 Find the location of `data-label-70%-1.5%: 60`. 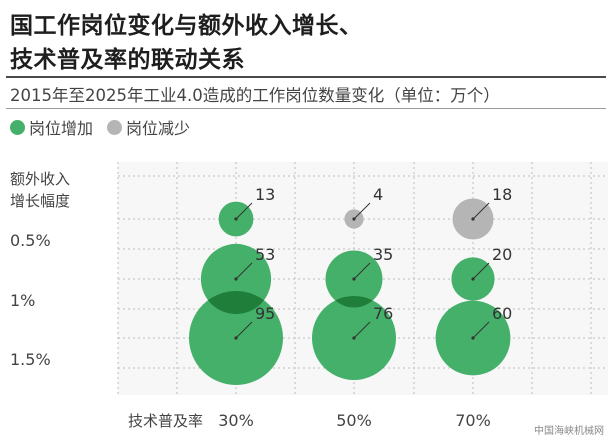

data-label-70%-1.5%: 60 is located at coordinates (502, 313).